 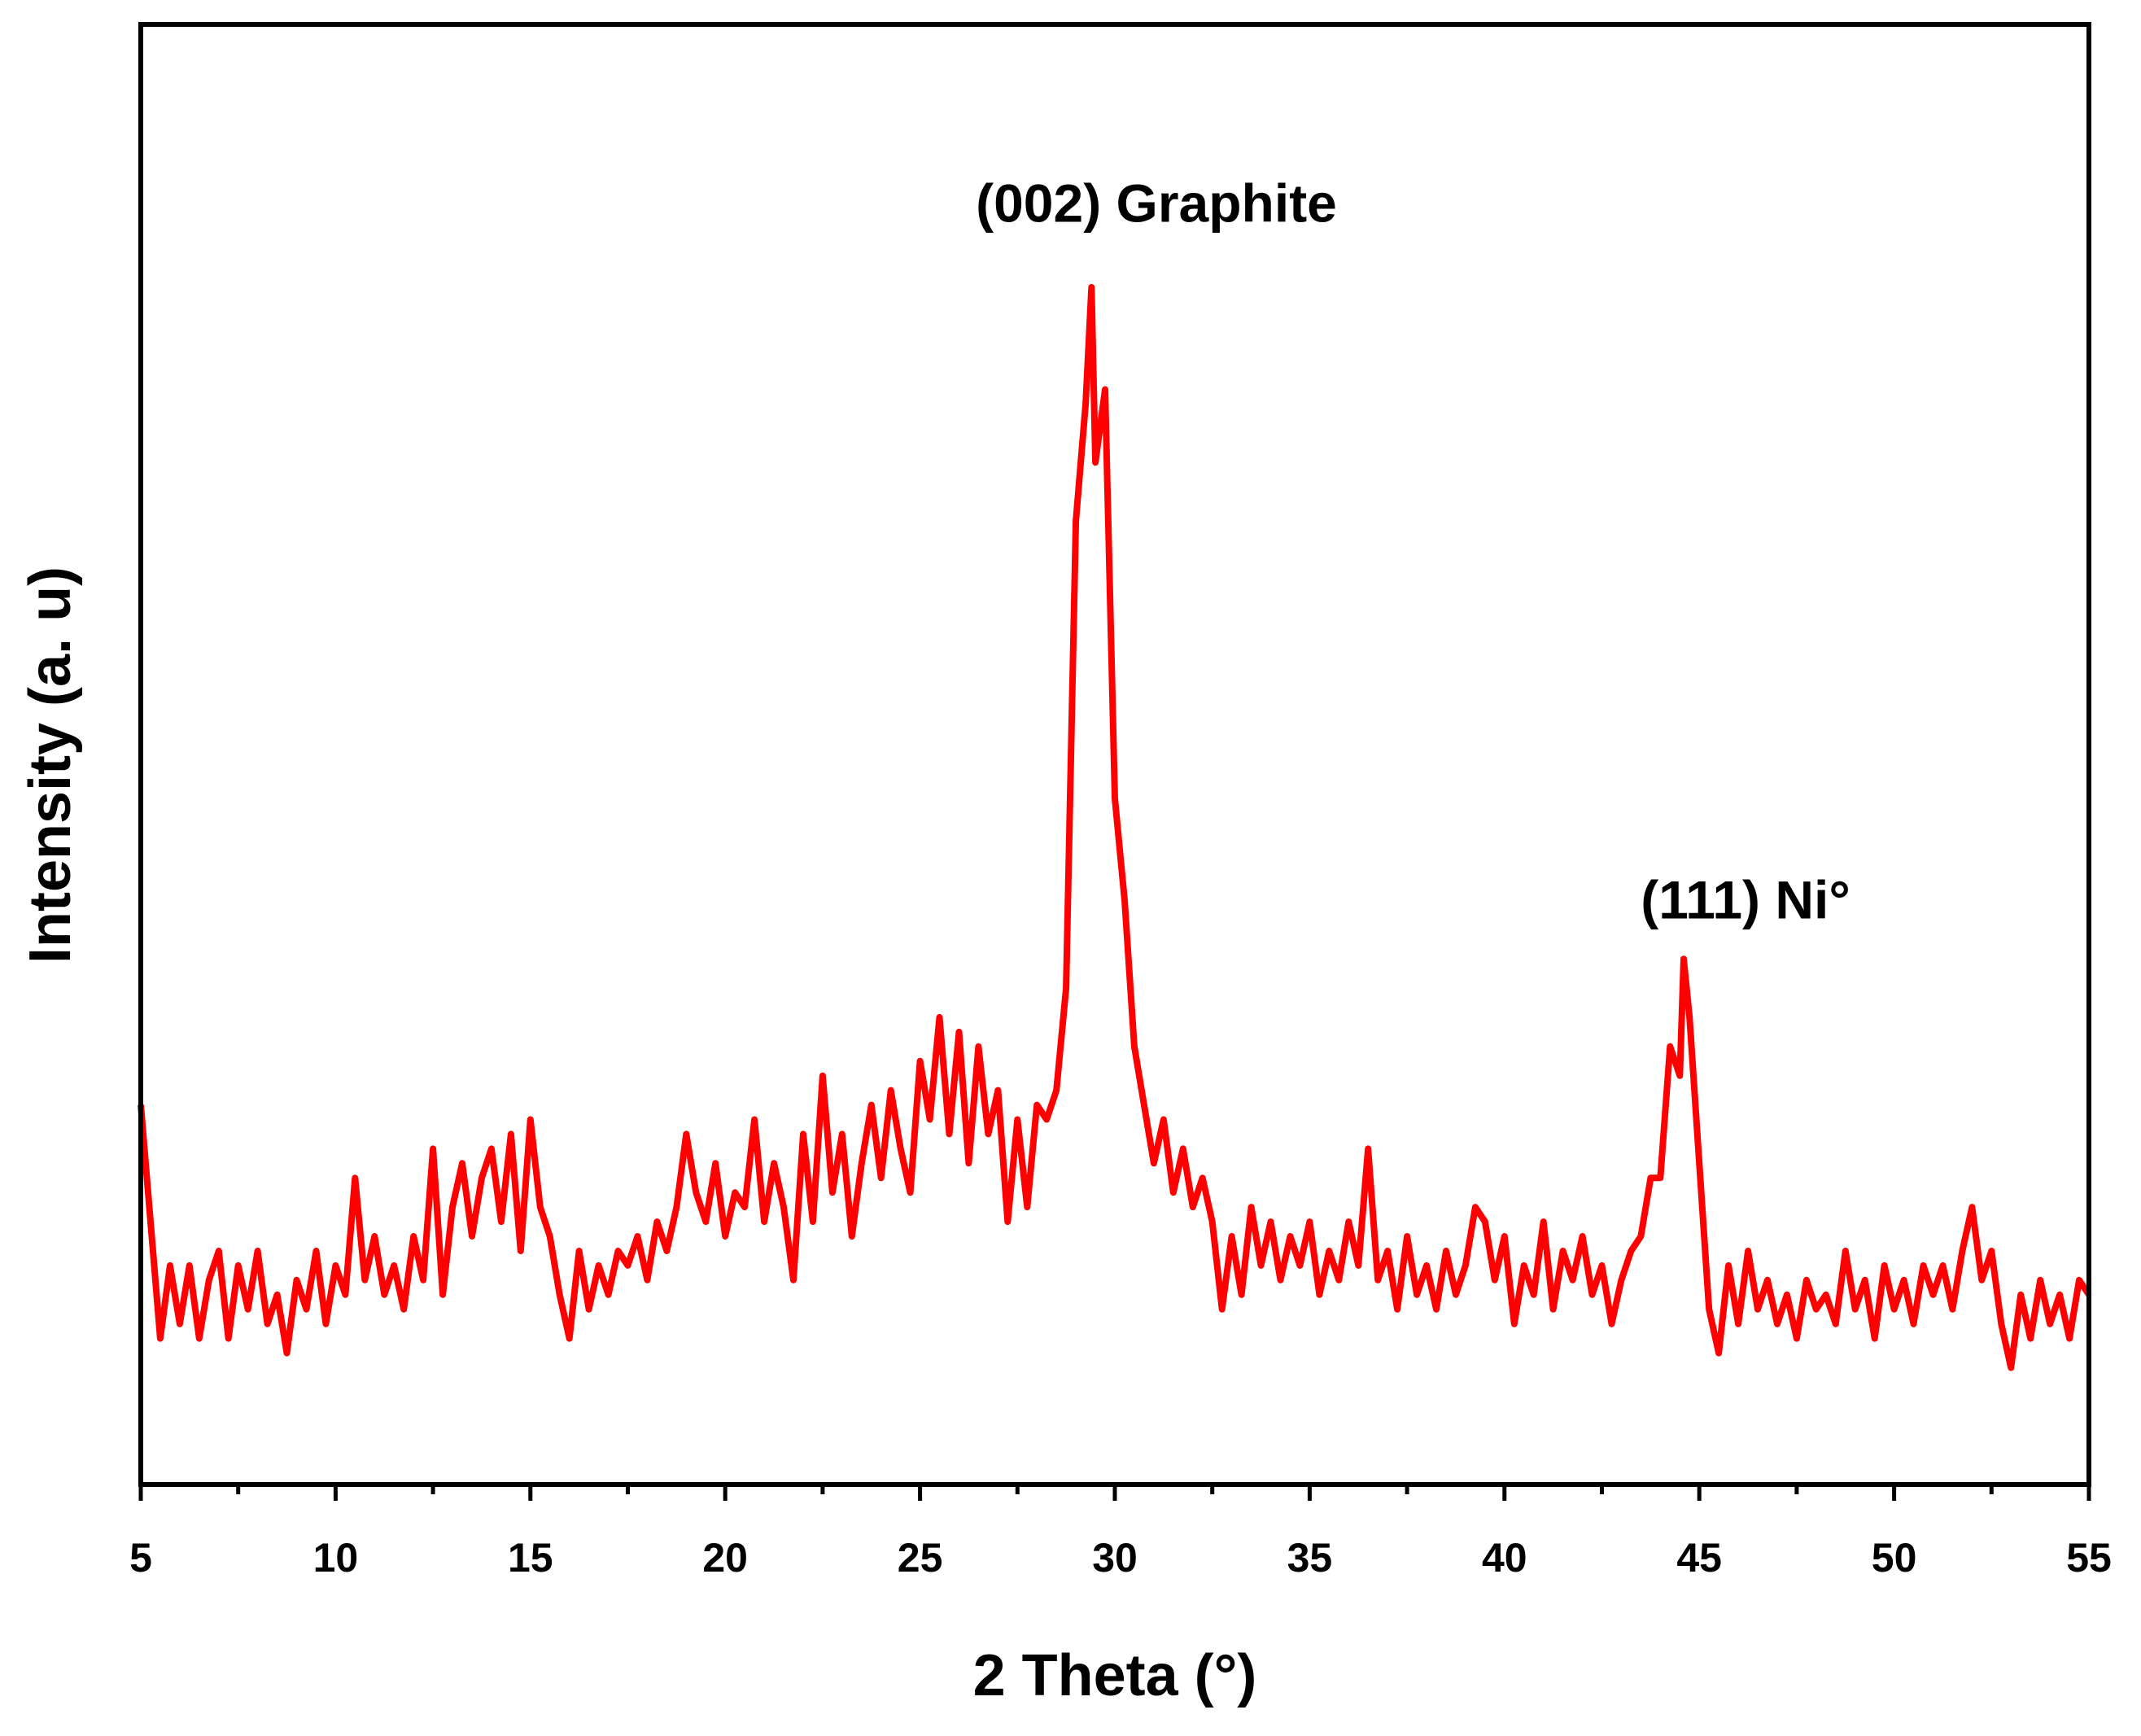 I want to click on x-tick-label: 5, so click(x=141, y=1558).